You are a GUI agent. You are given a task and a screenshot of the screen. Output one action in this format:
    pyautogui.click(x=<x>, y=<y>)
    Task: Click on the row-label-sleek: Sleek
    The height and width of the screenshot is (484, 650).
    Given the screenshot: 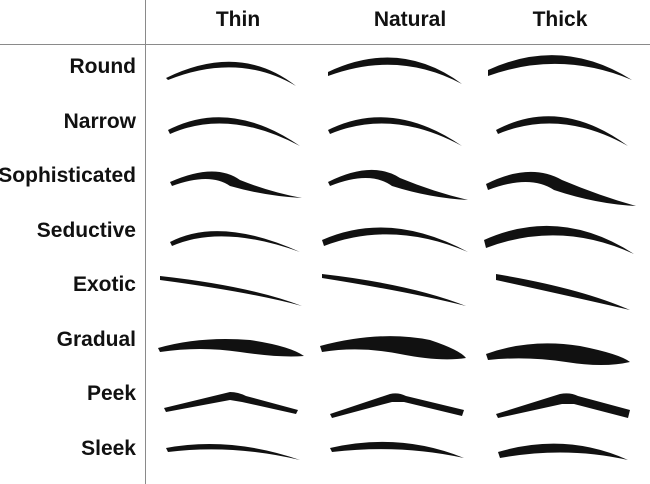 What is the action you would take?
    pyautogui.click(x=108, y=448)
    